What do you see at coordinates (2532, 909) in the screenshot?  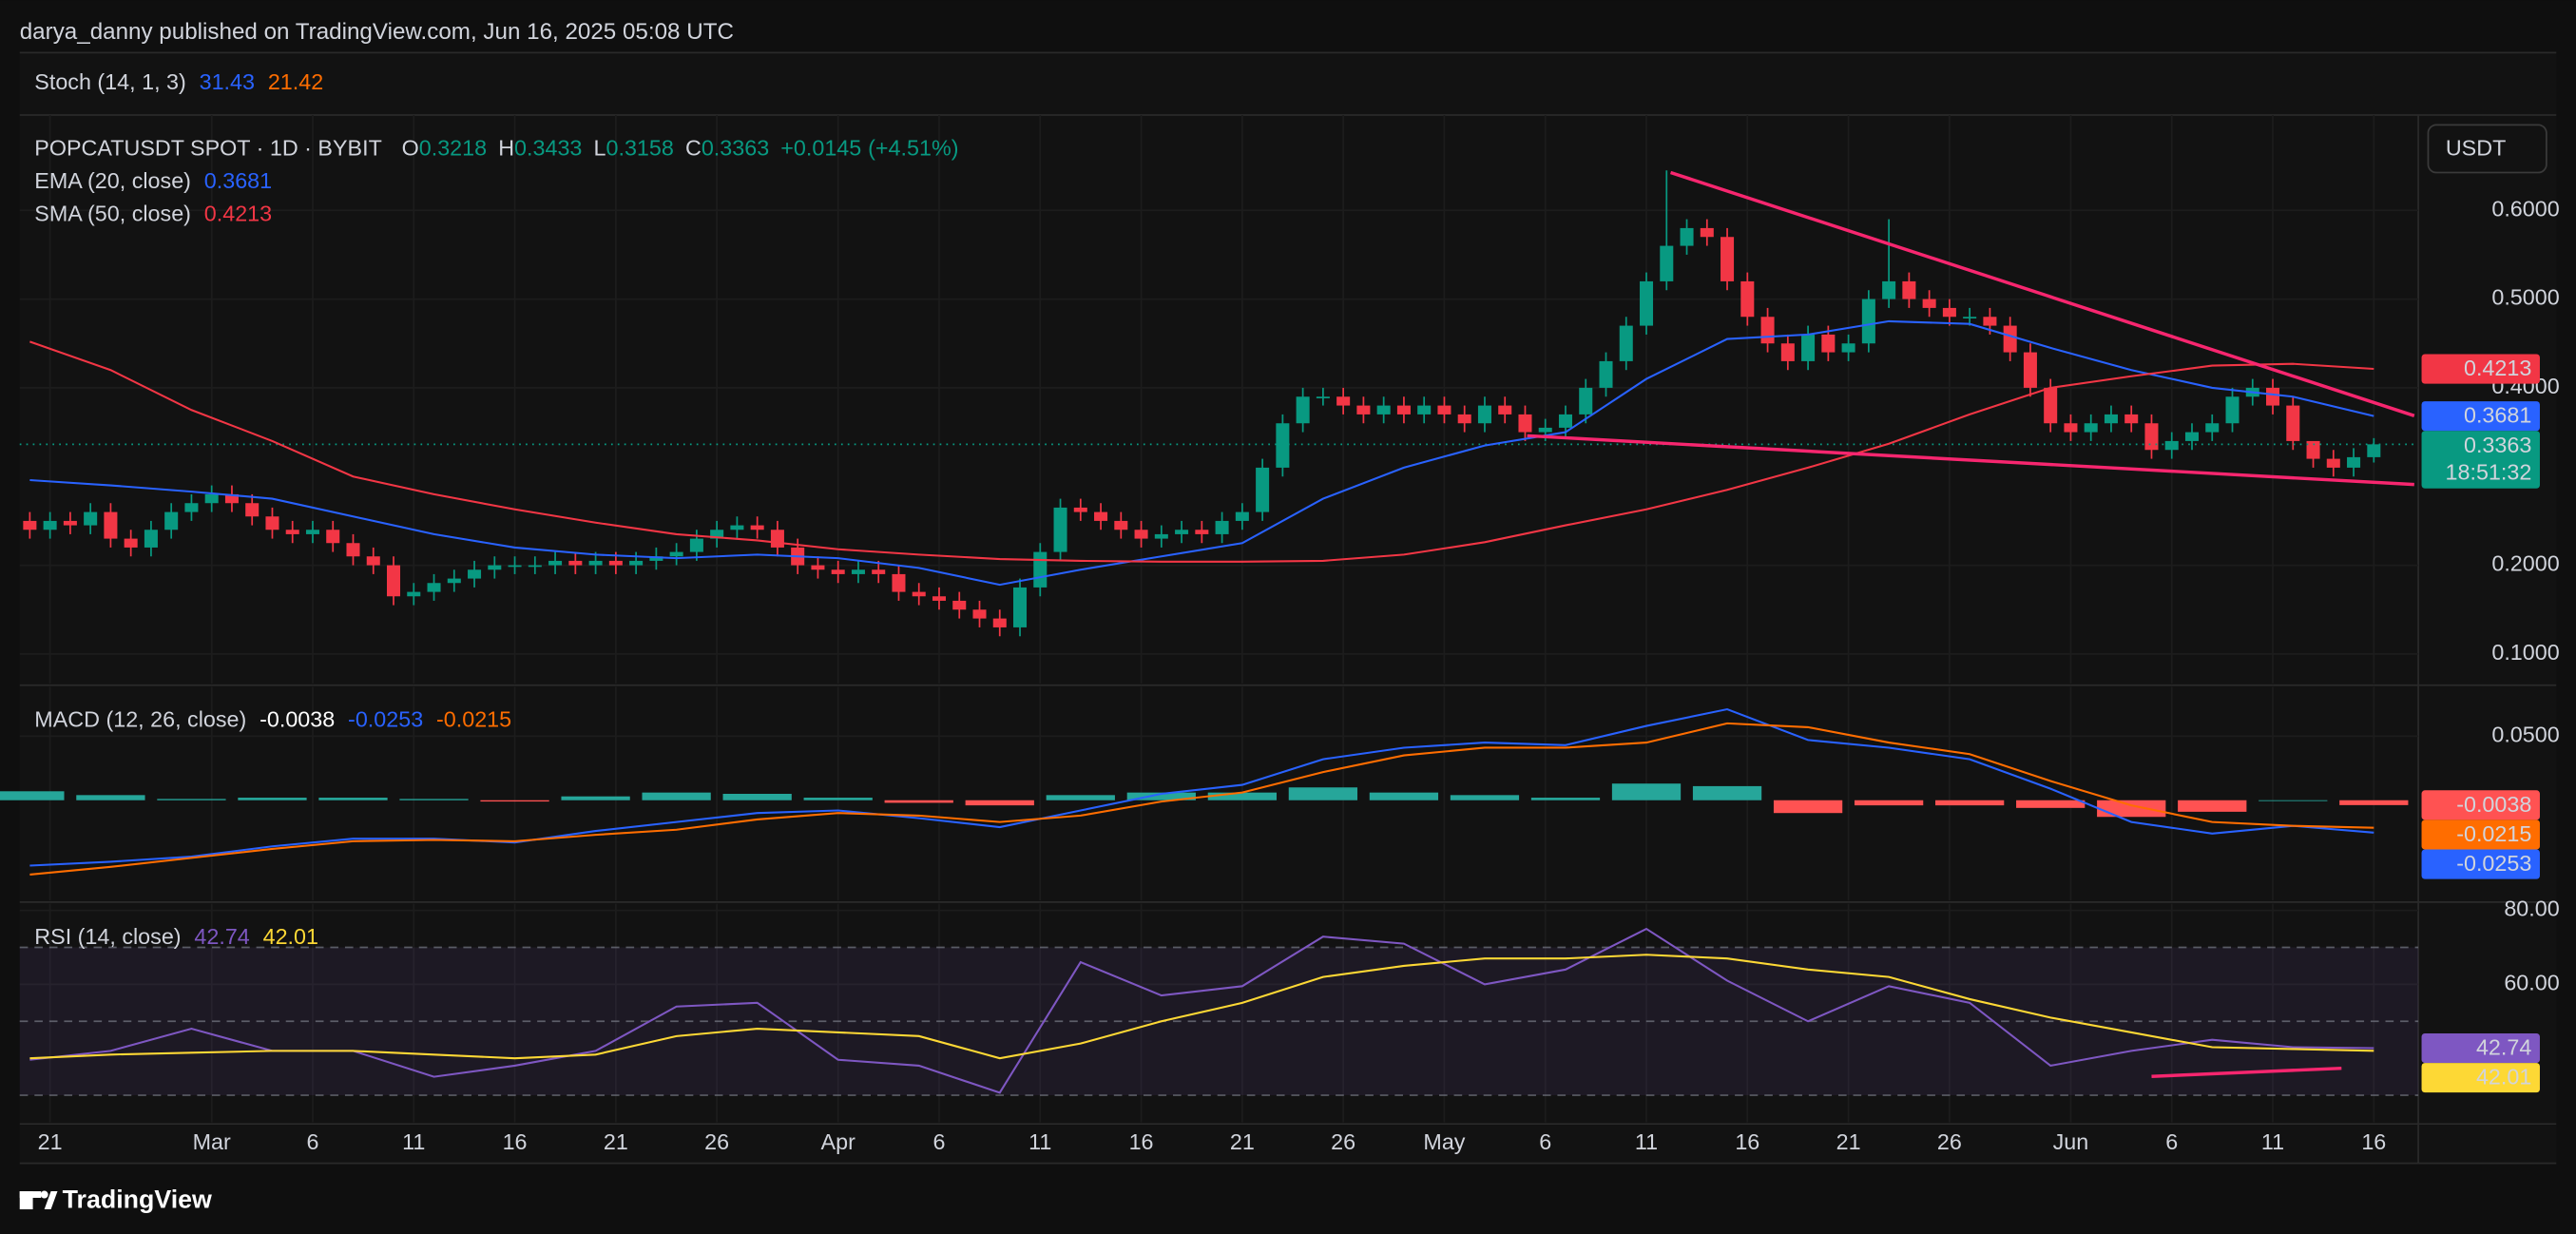 I see `y-tick-label: 80.00` at bounding box center [2532, 909].